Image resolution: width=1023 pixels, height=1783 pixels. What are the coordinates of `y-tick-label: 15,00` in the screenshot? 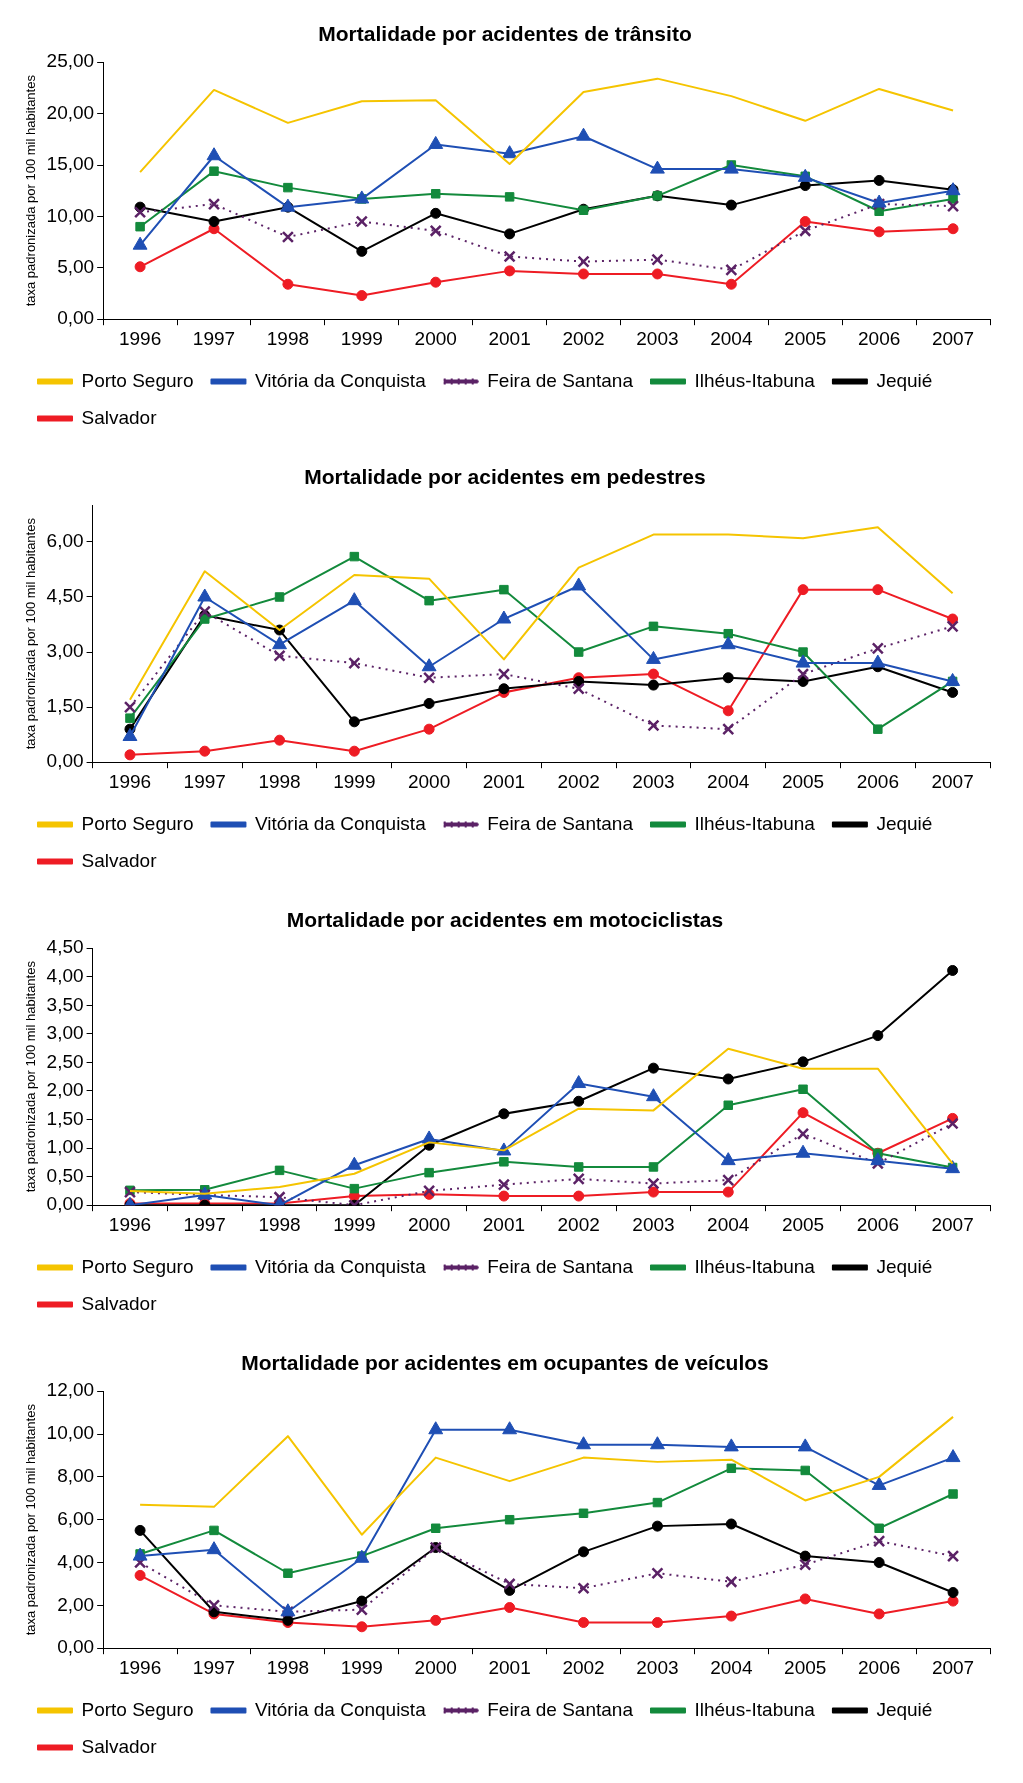 It's located at (70, 164).